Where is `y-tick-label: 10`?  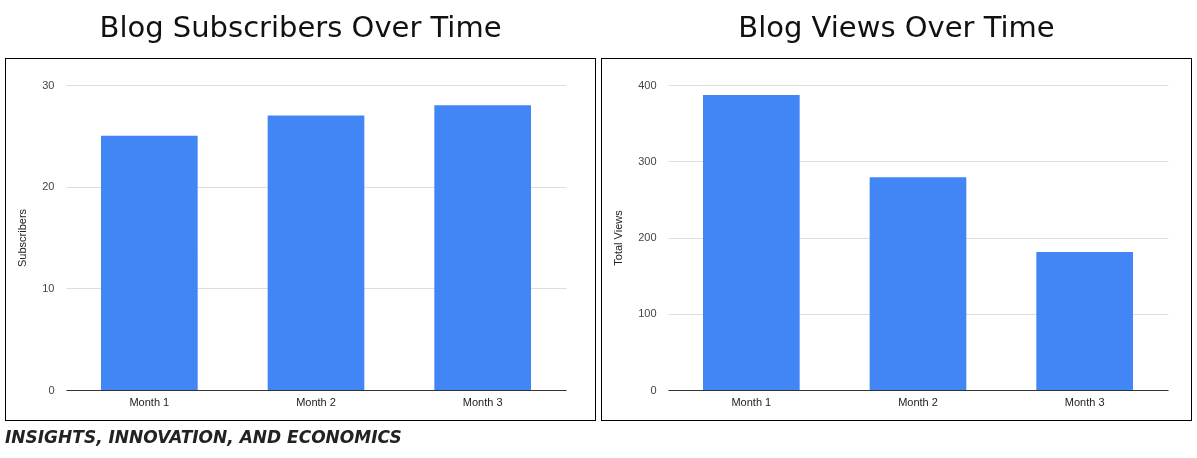
y-tick-label: 10 is located at coordinates (48, 287).